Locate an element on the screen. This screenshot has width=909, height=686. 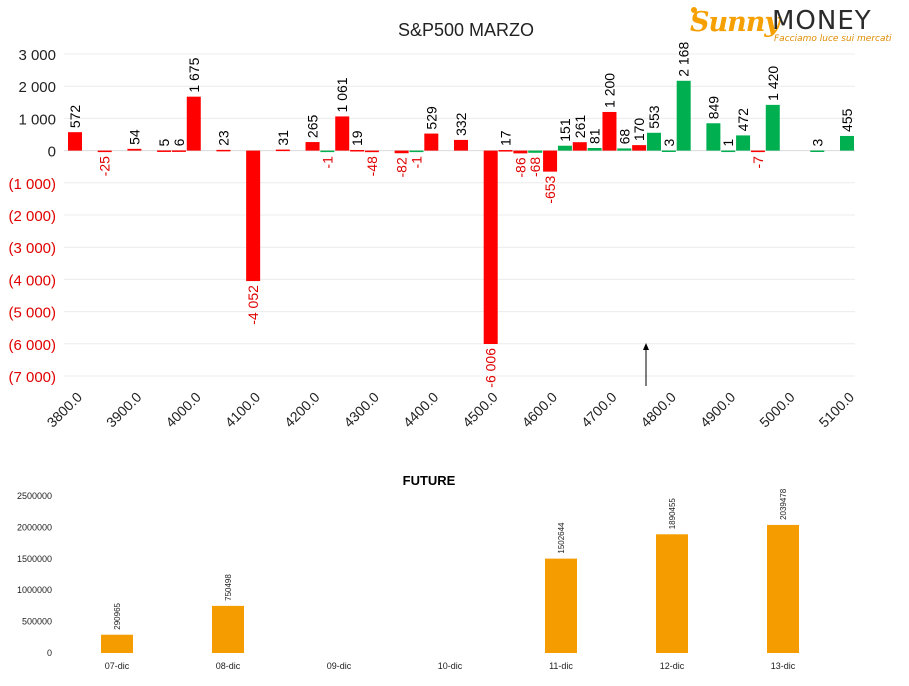
y-tick-label: 0 is located at coordinates (49, 653).